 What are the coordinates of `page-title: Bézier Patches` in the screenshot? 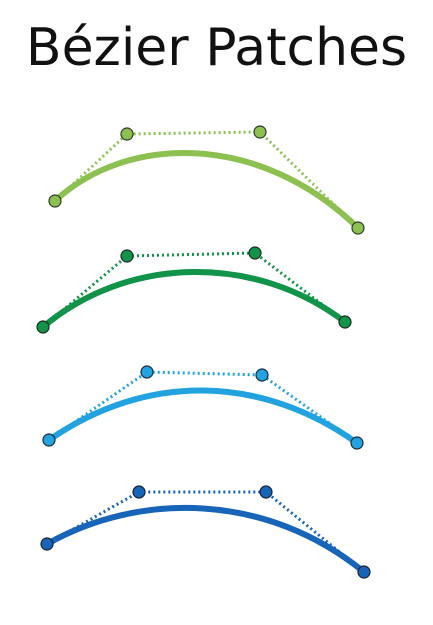 It's located at (216, 48).